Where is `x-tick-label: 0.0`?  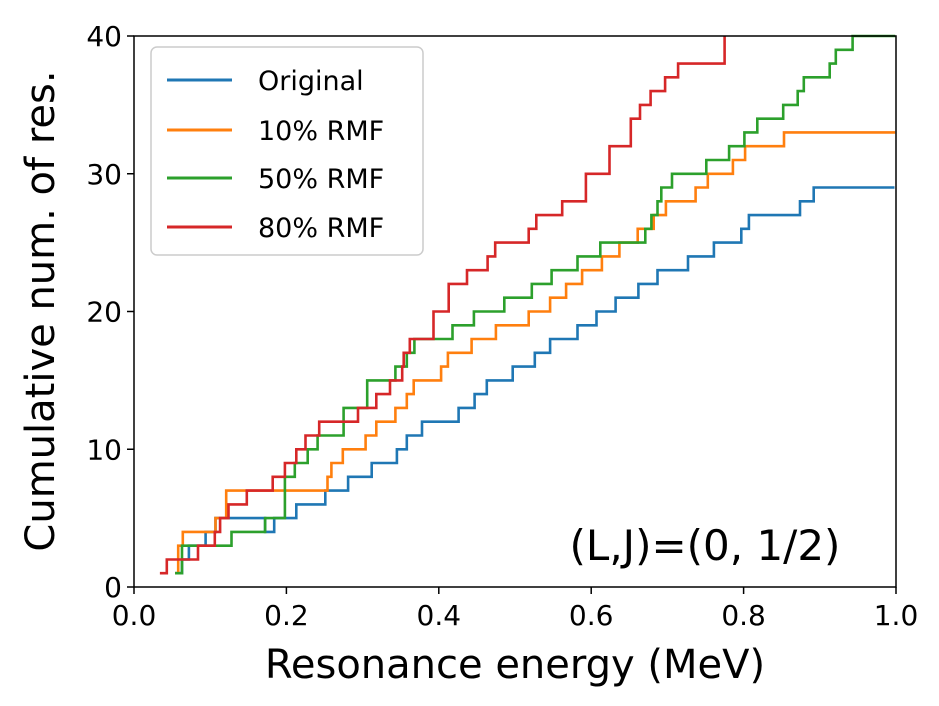
x-tick-label: 0.0 is located at coordinates (134, 615).